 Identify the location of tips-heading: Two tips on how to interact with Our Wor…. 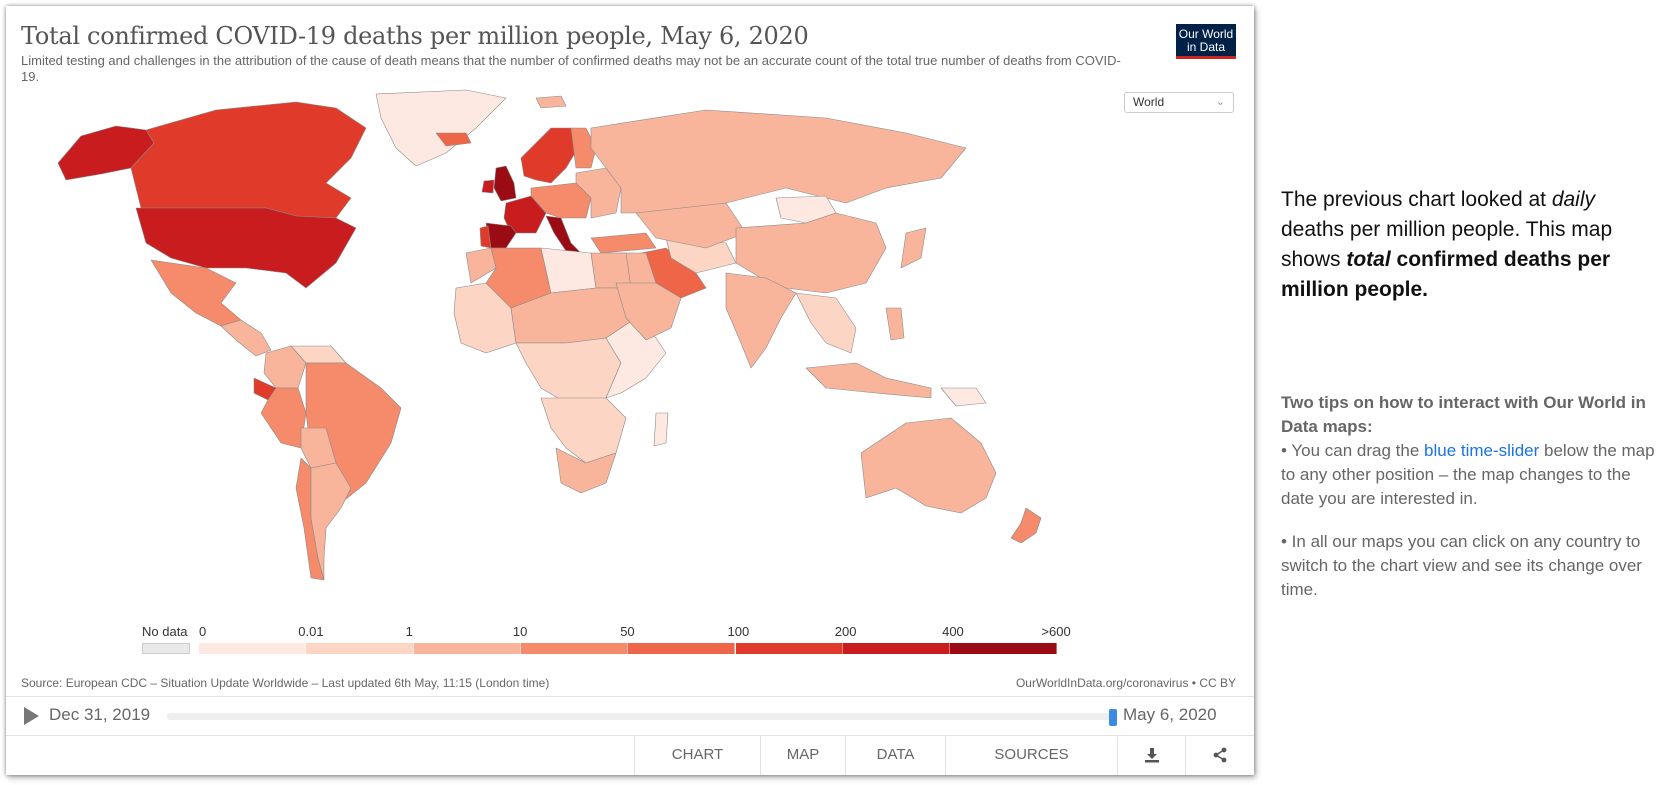
(1463, 414).